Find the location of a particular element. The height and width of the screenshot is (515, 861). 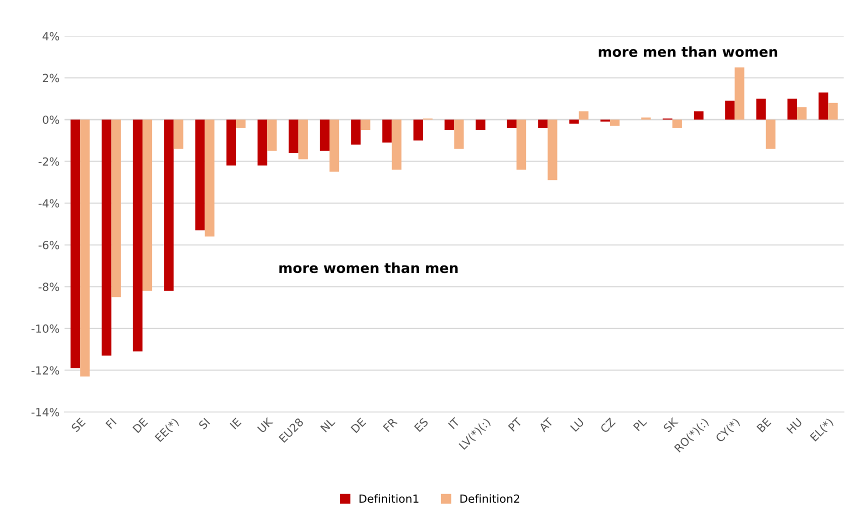

x-tick-label: PL is located at coordinates (640, 424).